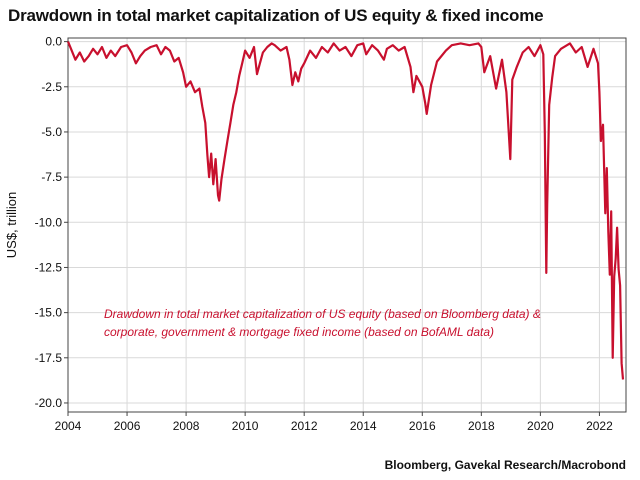 This screenshot has height=480, width=640. I want to click on y-tick-label: -2.5, so click(51, 87).